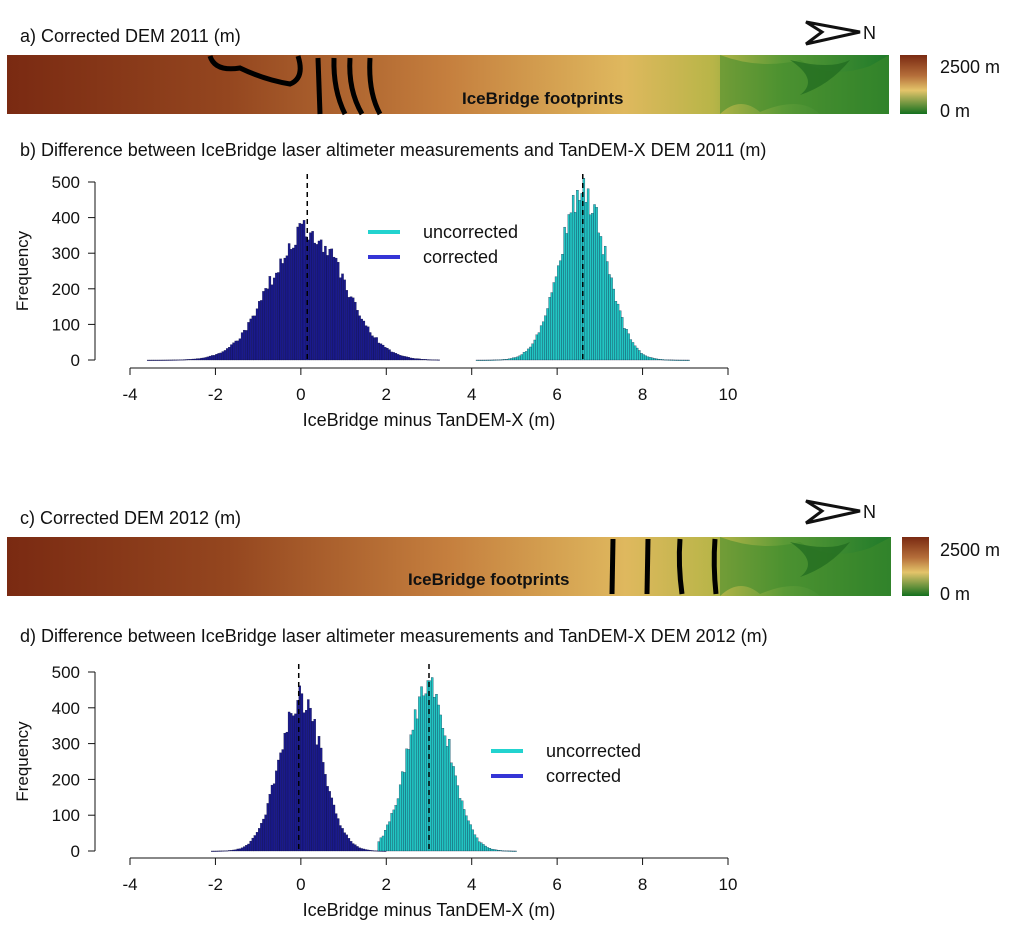  Describe the element at coordinates (386, 884) in the screenshot. I see `x-tick-label: 2` at that location.